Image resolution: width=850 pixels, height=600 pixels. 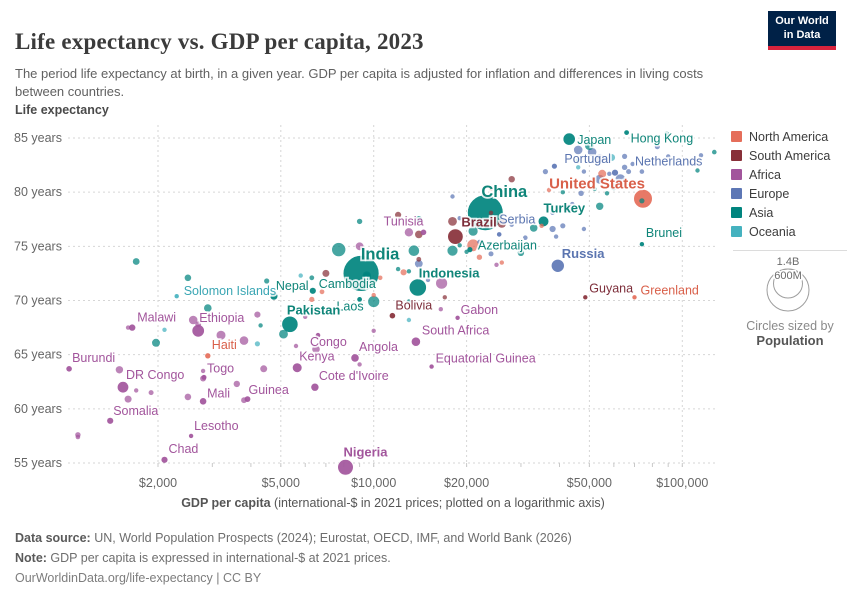 I want to click on legend-item-europe: Europe, so click(x=790, y=193).